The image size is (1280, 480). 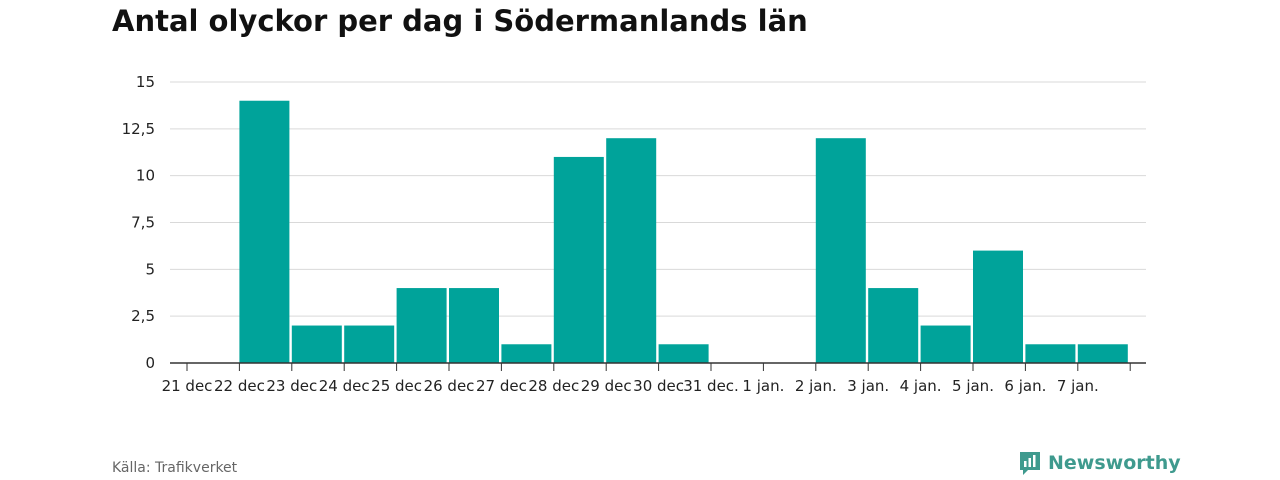 What do you see at coordinates (921, 386) in the screenshot?
I see `x-tick-label: 4 jan.` at bounding box center [921, 386].